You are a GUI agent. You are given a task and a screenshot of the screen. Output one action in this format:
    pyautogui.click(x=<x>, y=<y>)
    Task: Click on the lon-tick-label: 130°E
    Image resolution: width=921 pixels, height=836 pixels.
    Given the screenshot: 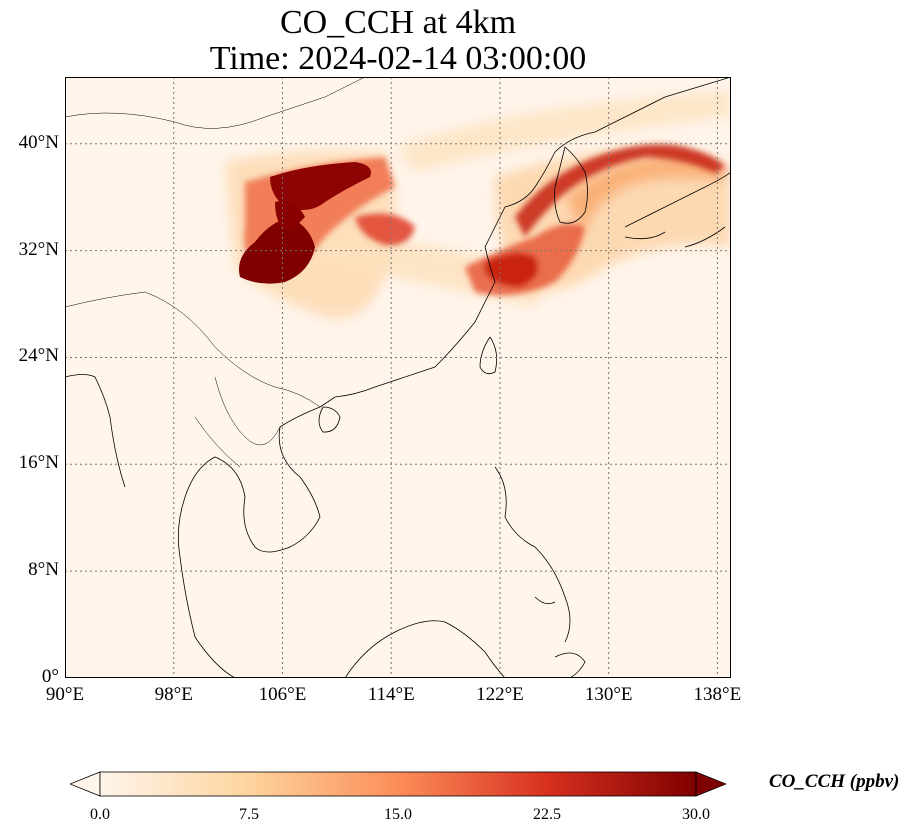 What is the action you would take?
    pyautogui.click(x=608, y=694)
    